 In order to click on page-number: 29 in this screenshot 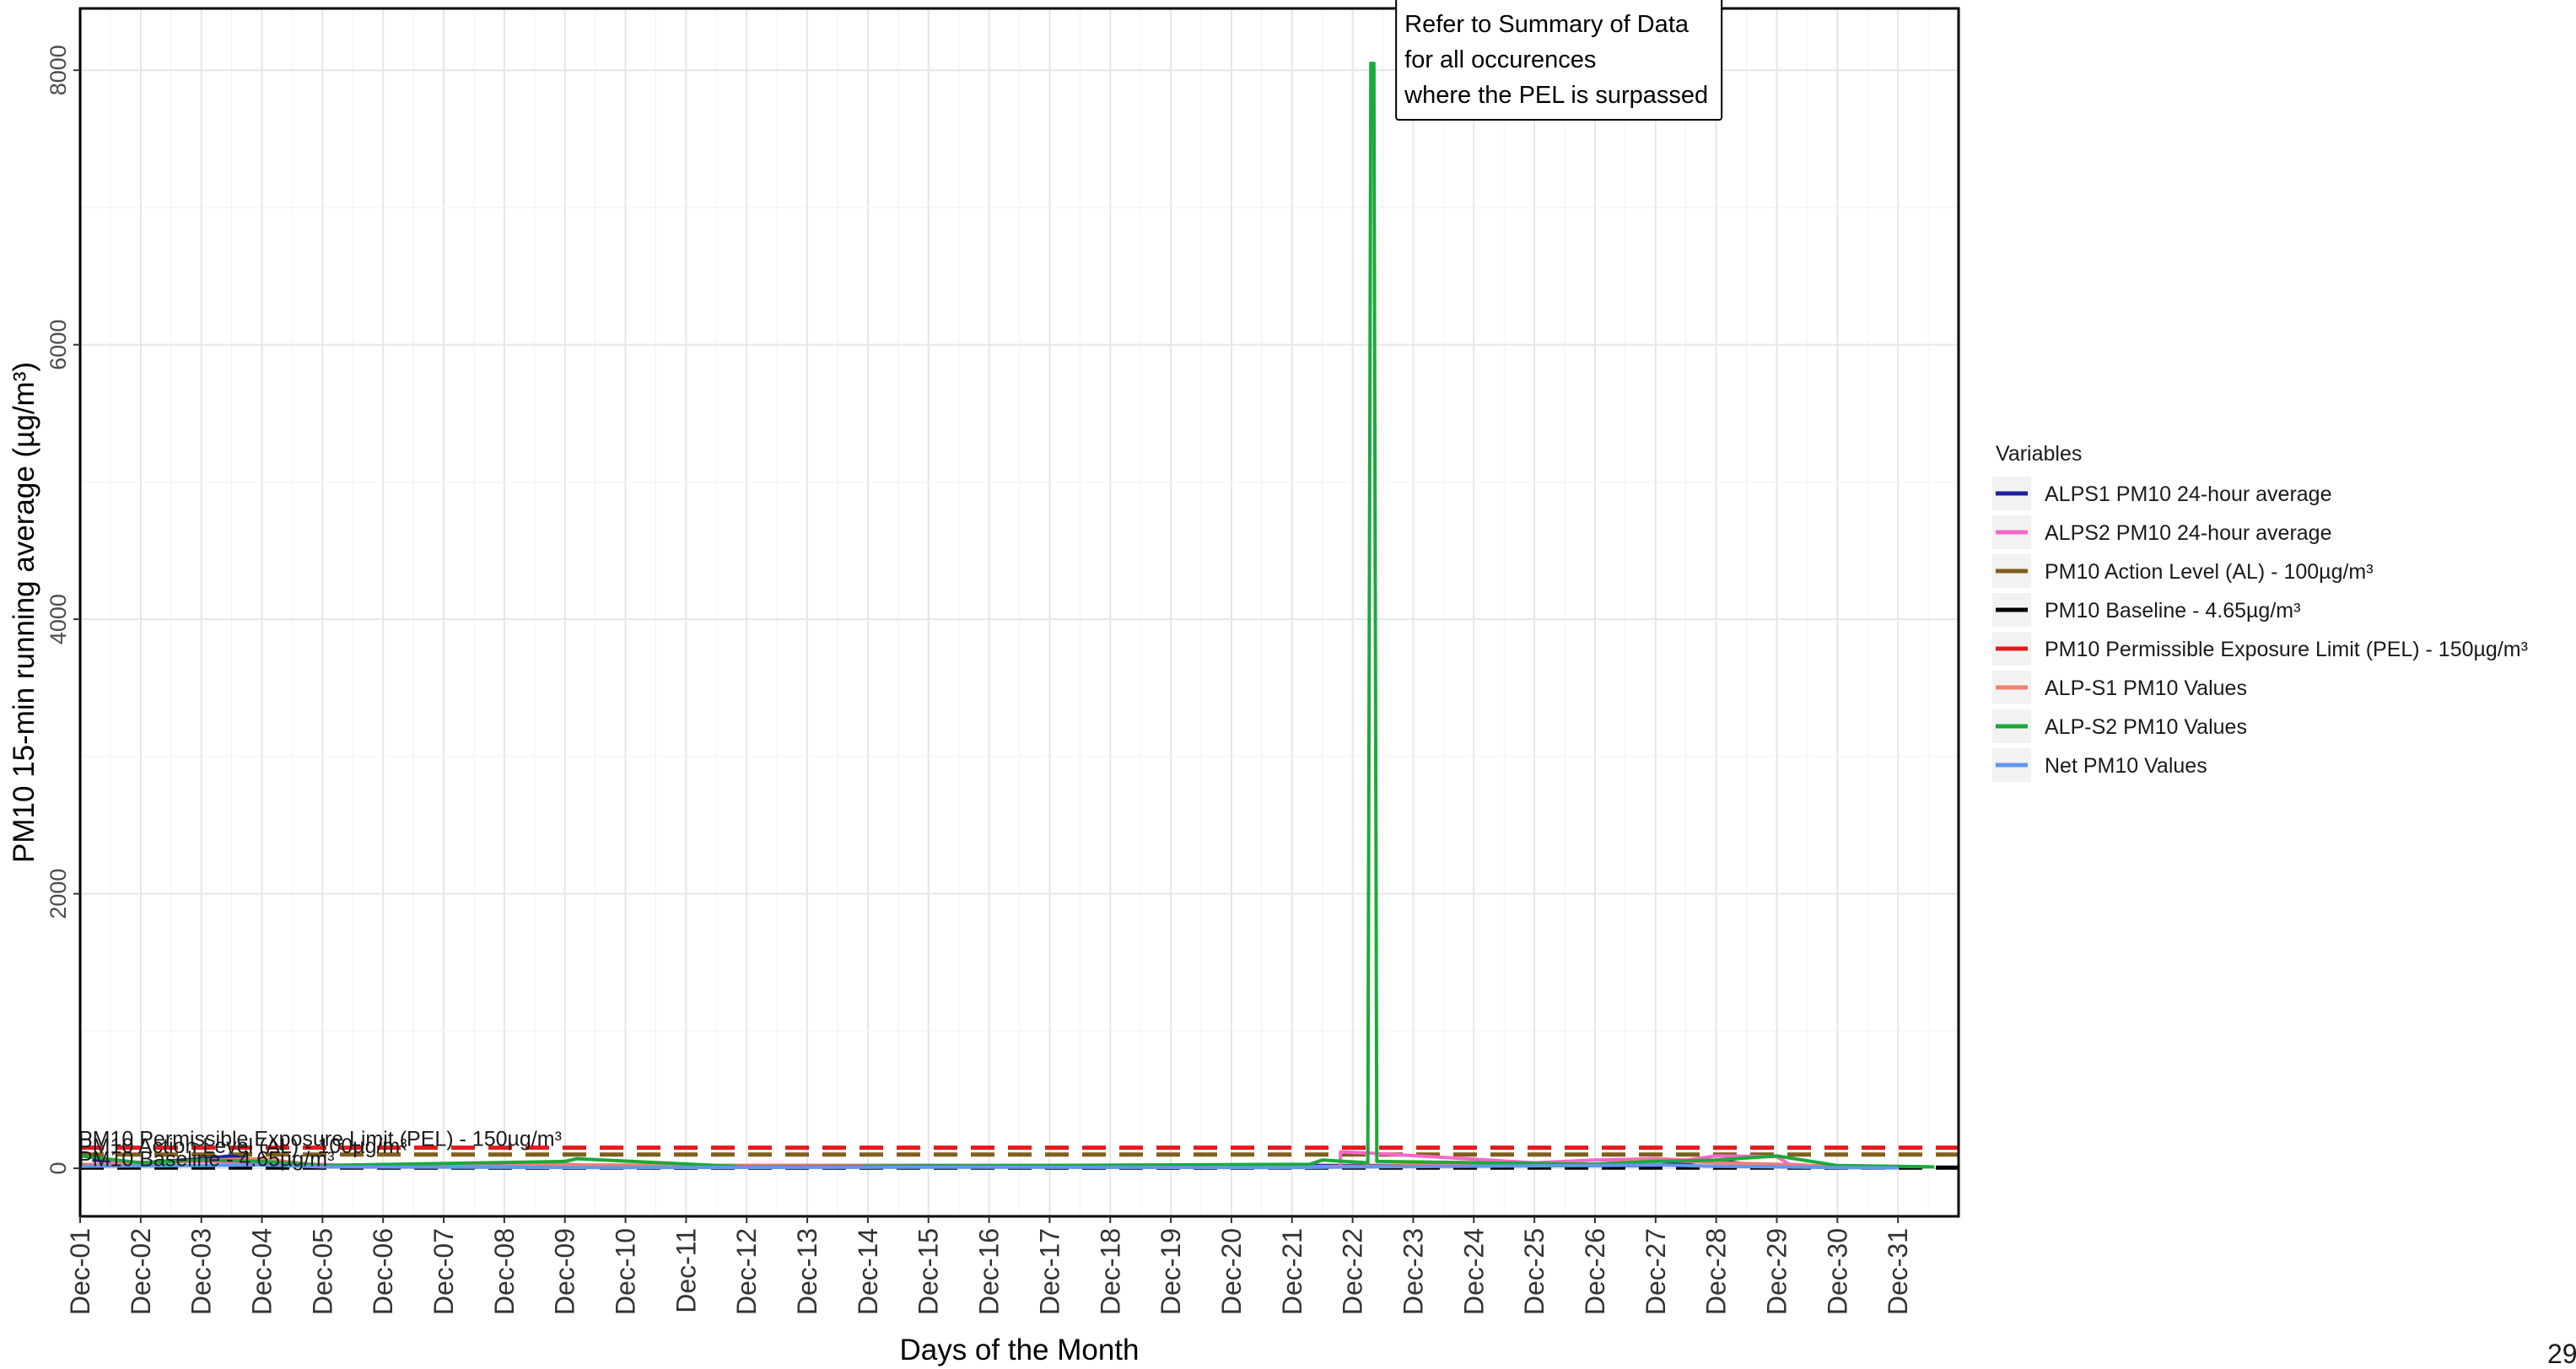, I will do `click(2561, 1354)`.